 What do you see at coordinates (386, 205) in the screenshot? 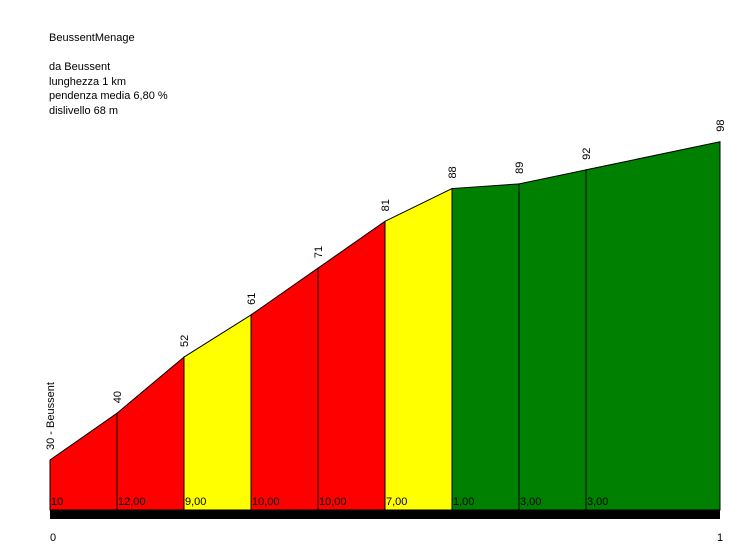
I see `elevation-label: 81` at bounding box center [386, 205].